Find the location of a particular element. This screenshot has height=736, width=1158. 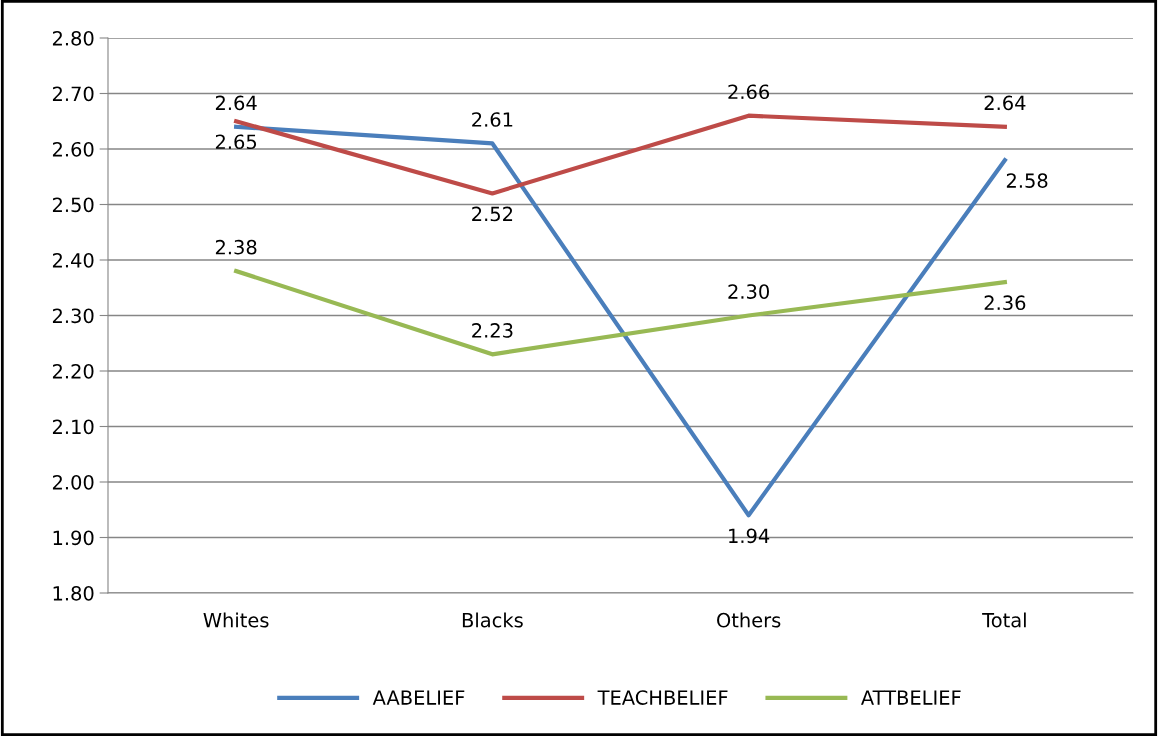

data-label: 2.65 is located at coordinates (236, 142).